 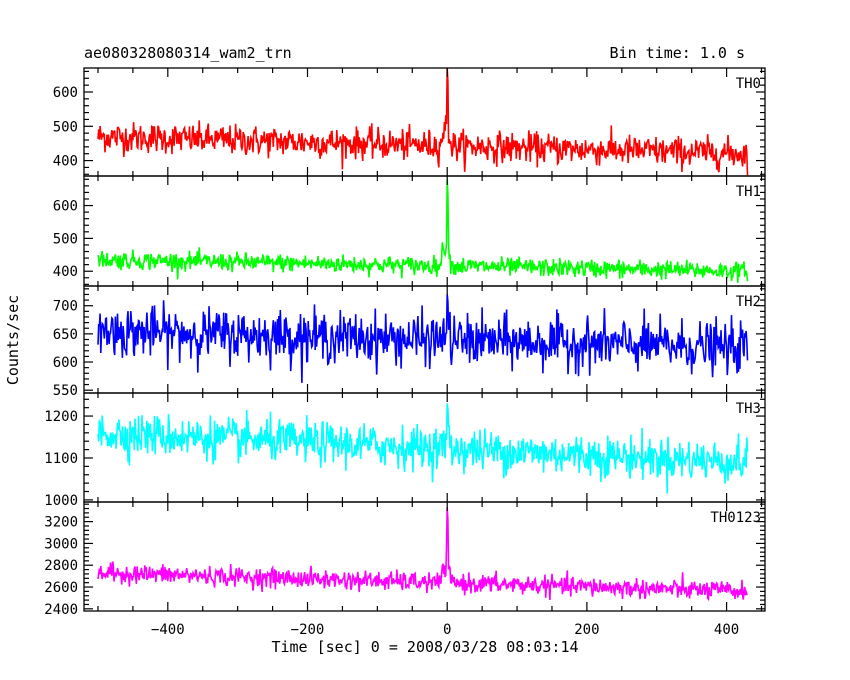 What do you see at coordinates (61, 566) in the screenshot?
I see `y-tick-label: 2800` at bounding box center [61, 566].